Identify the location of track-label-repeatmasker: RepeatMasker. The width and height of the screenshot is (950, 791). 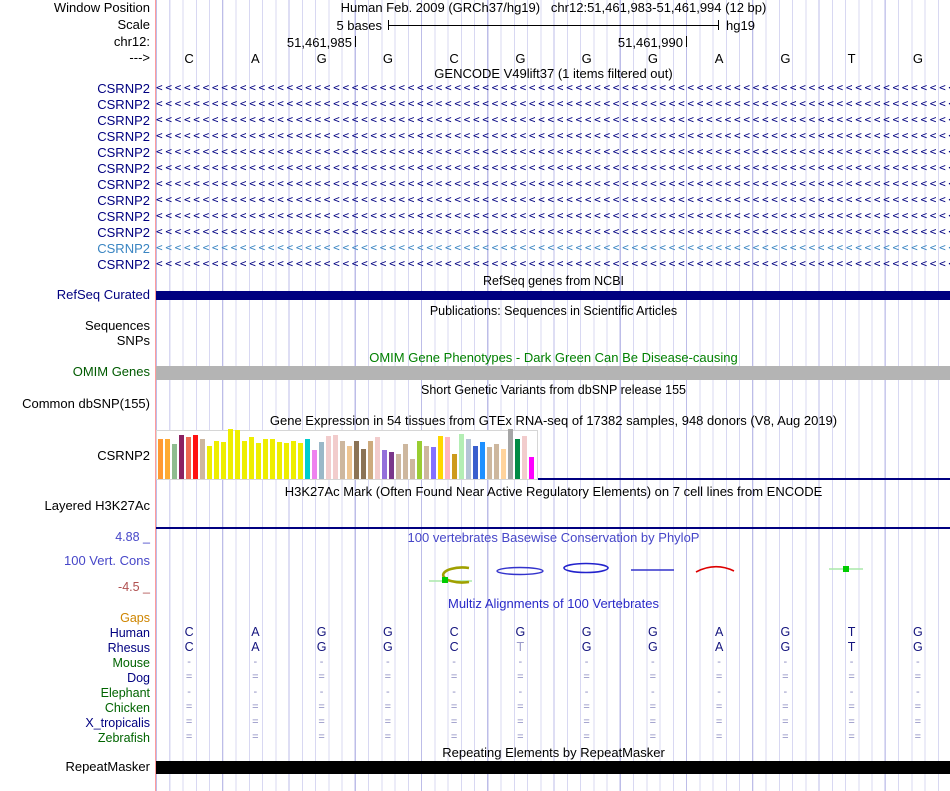
(107, 766).